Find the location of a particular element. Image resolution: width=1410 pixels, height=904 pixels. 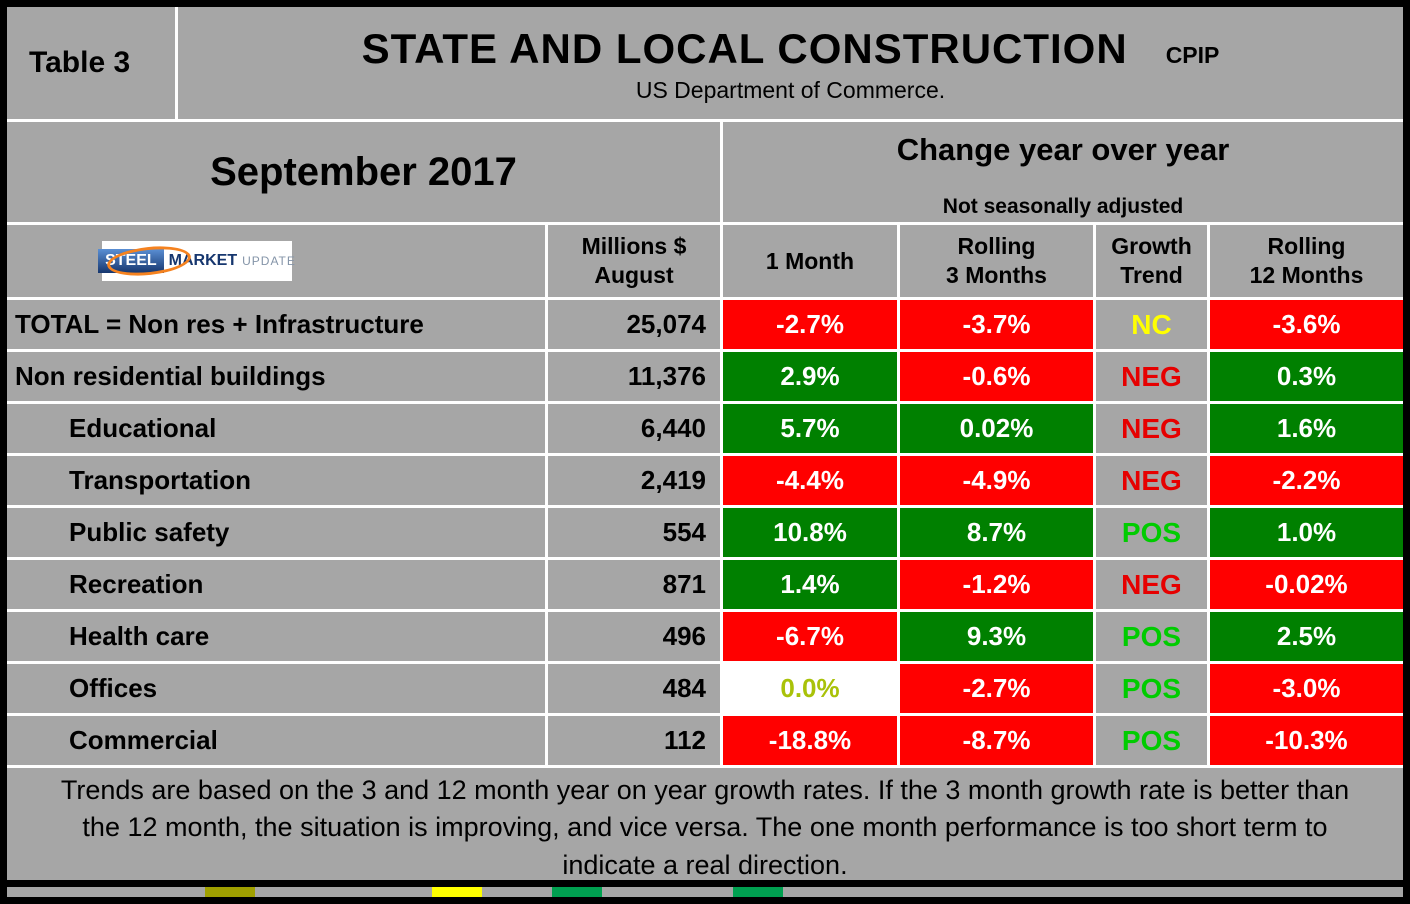

column-header-millions-line2: August is located at coordinates (634, 275).